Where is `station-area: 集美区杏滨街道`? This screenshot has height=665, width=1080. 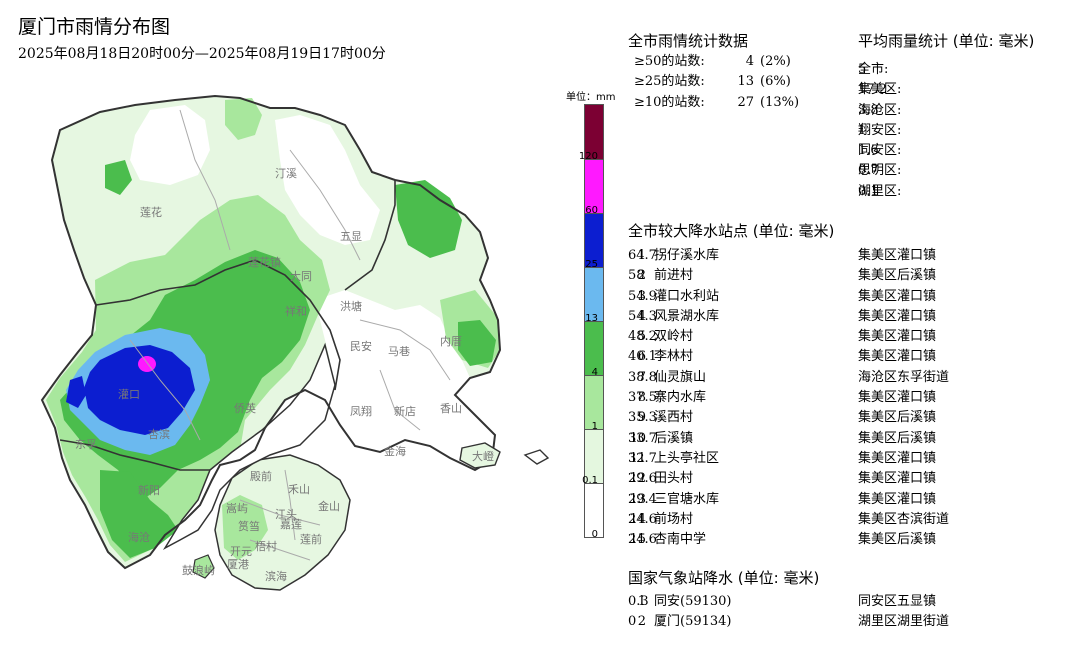 station-area: 集美区杏滨街道 is located at coordinates (904, 519).